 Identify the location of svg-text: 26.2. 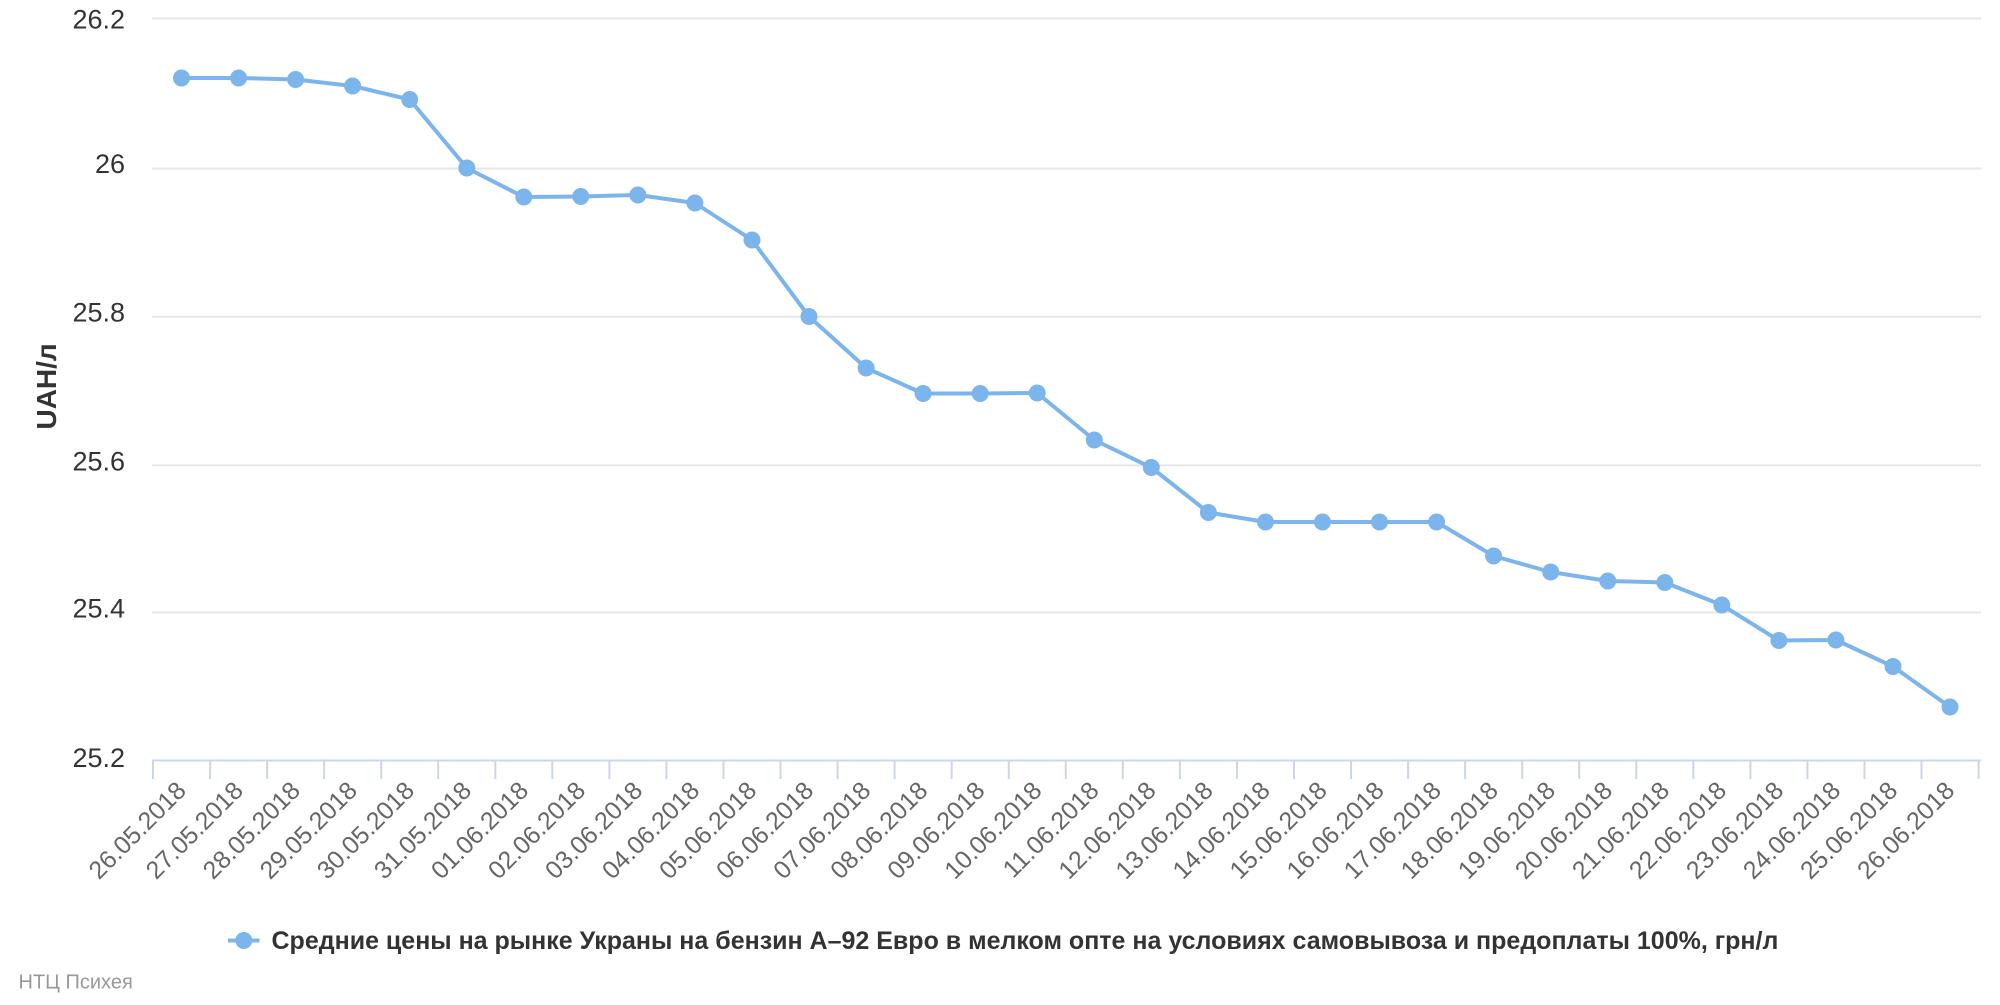
(98, 20).